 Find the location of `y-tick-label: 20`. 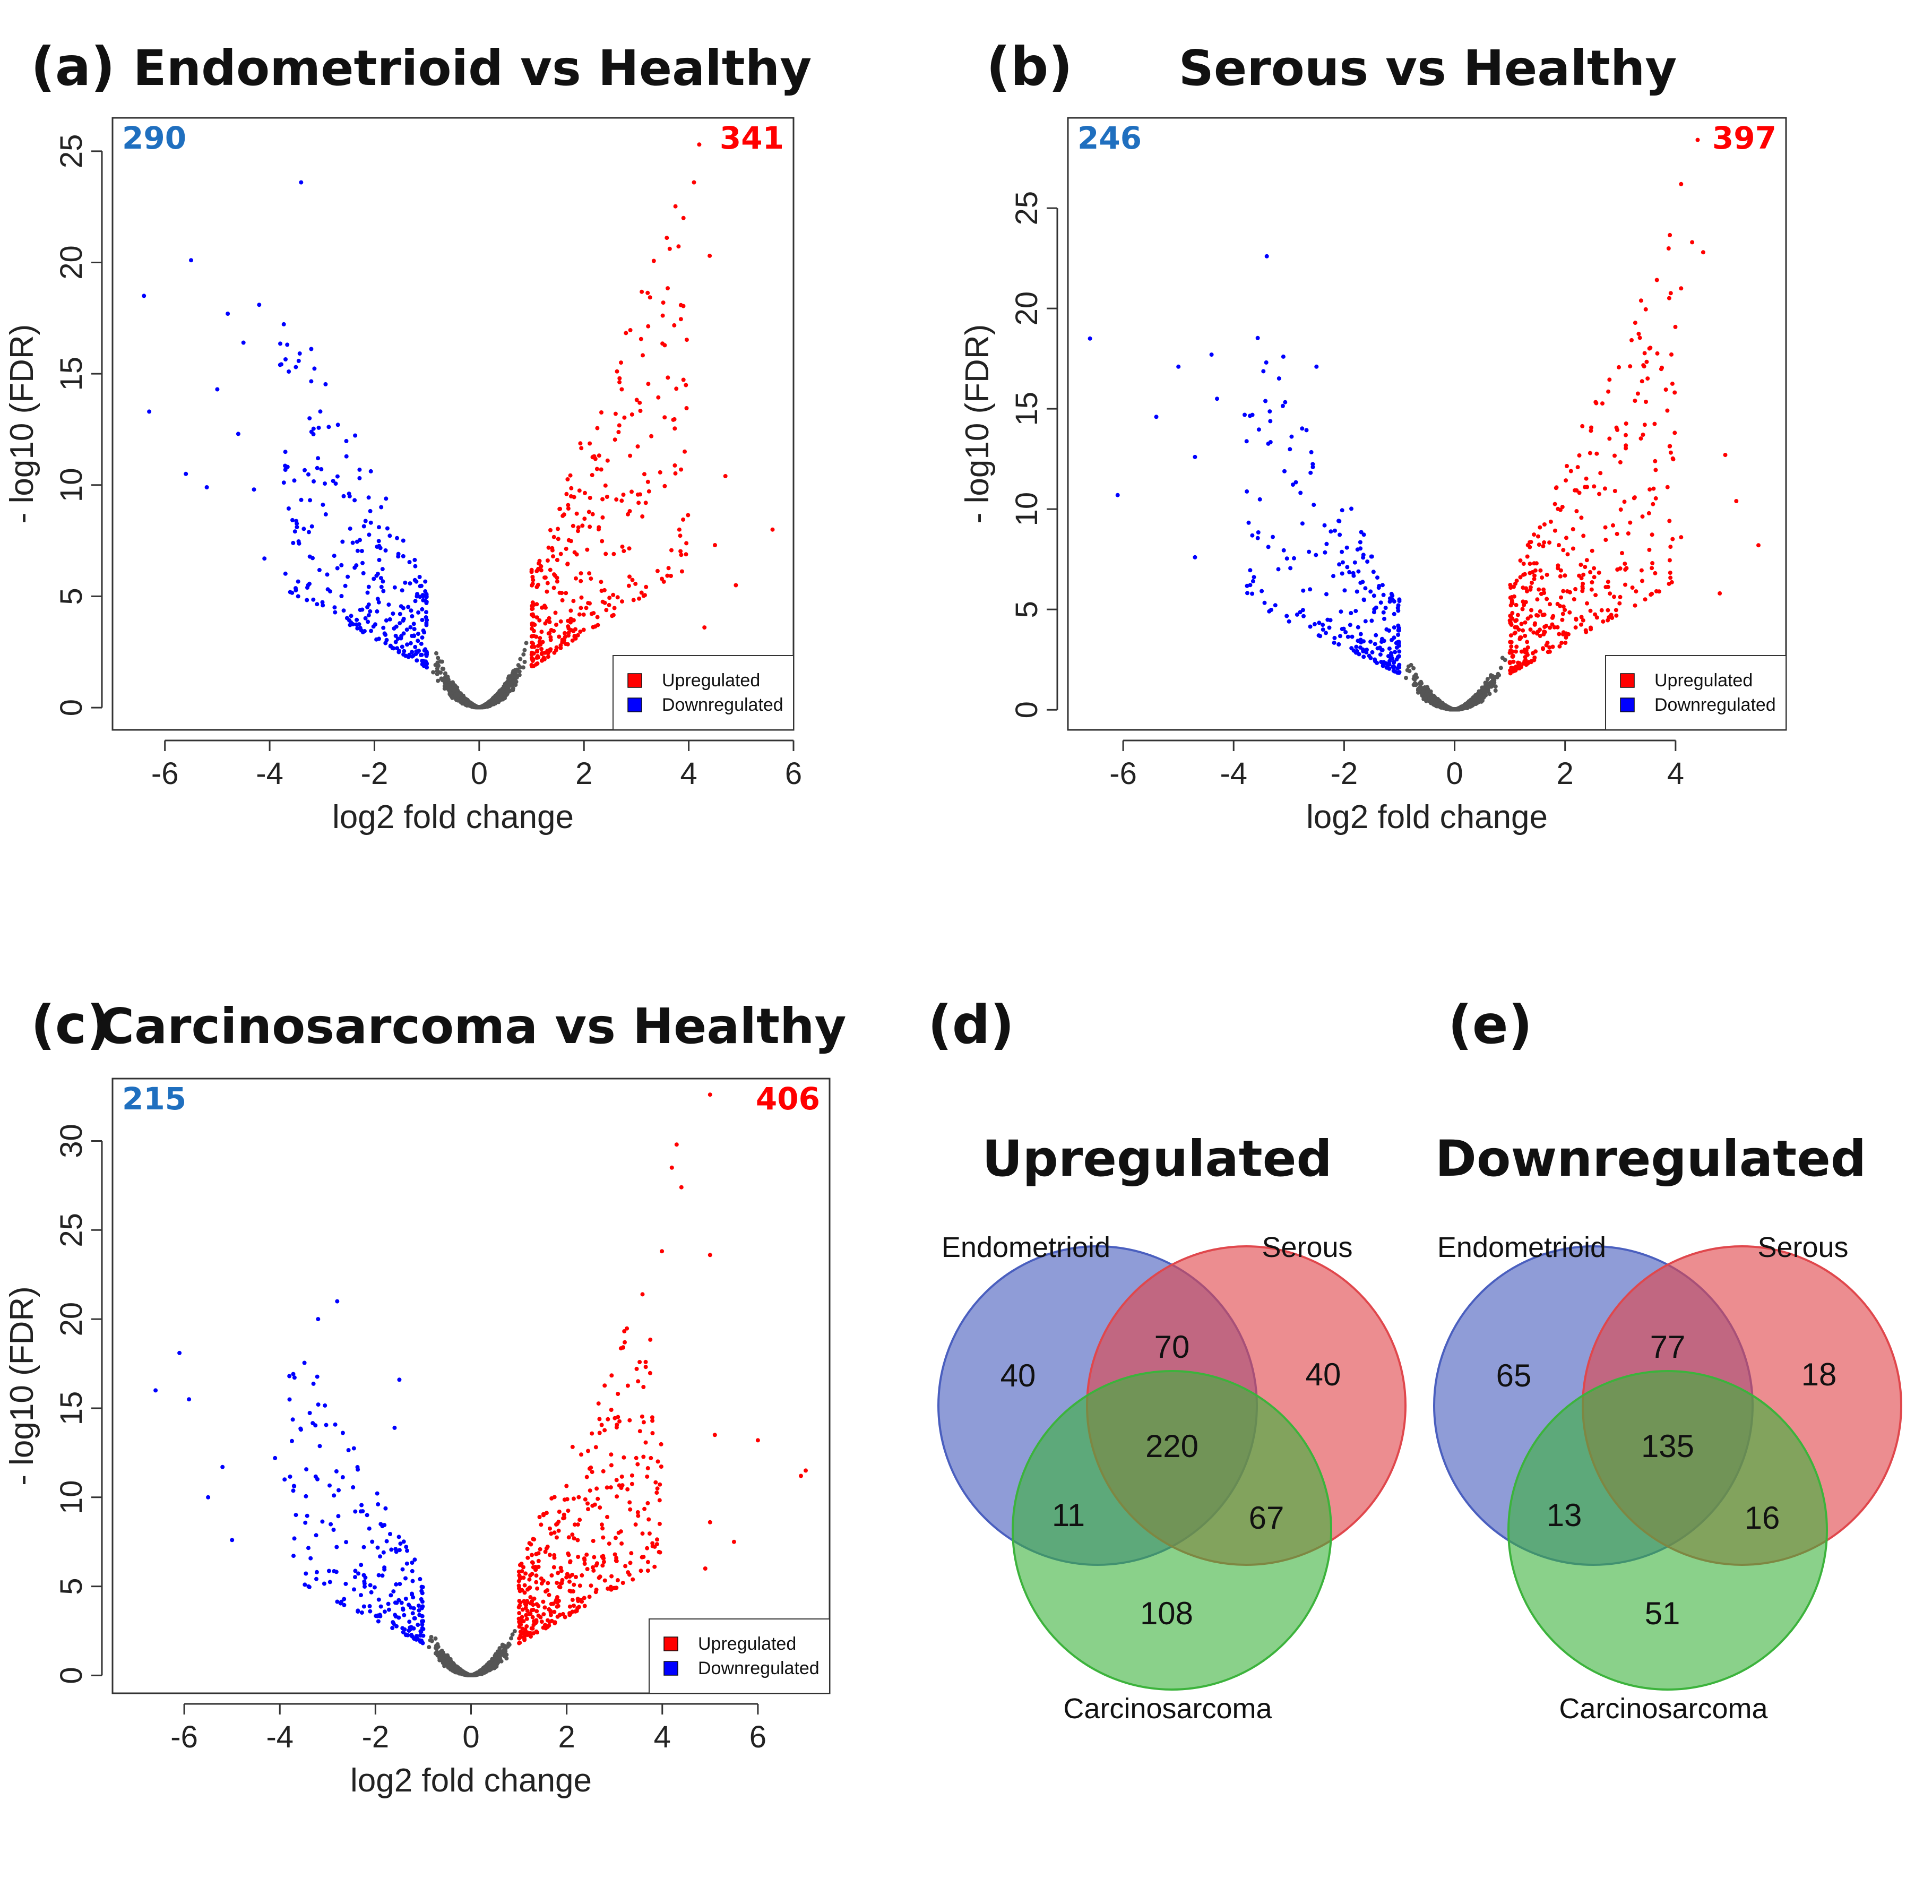

y-tick-label: 20 is located at coordinates (71, 1319).